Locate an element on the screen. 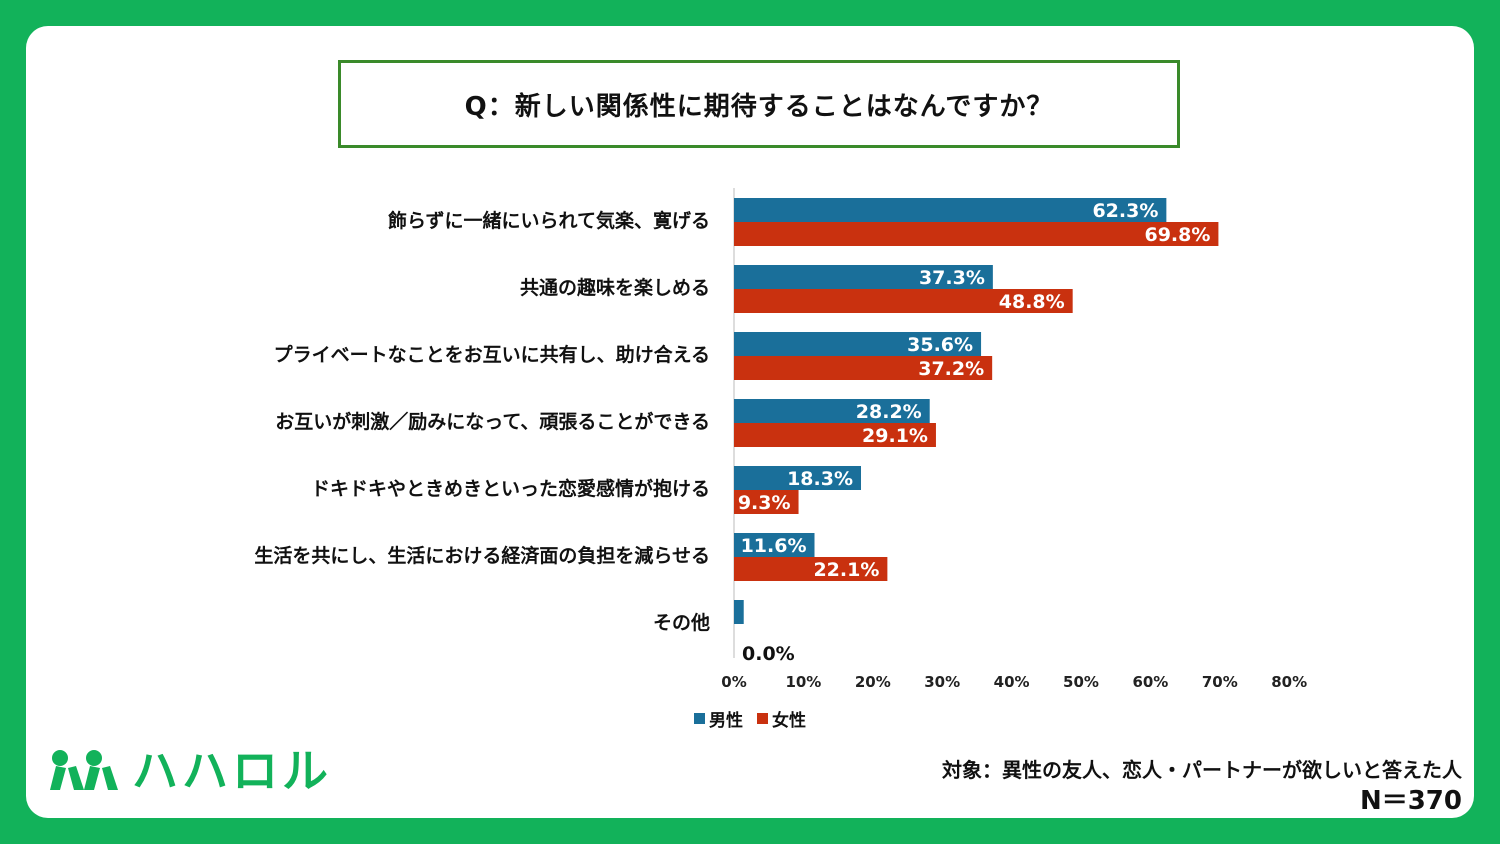 This screenshot has width=1500, height=844. category-label: プライベートなことをお互いに共有し、助け合える is located at coordinates (492, 354).